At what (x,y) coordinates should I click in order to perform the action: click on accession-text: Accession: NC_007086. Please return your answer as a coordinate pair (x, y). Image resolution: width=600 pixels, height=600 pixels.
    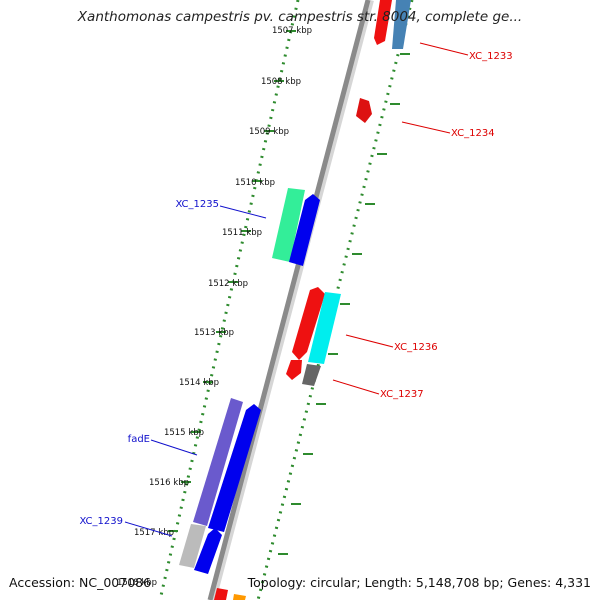
    Looking at the image, I should click on (80, 582).